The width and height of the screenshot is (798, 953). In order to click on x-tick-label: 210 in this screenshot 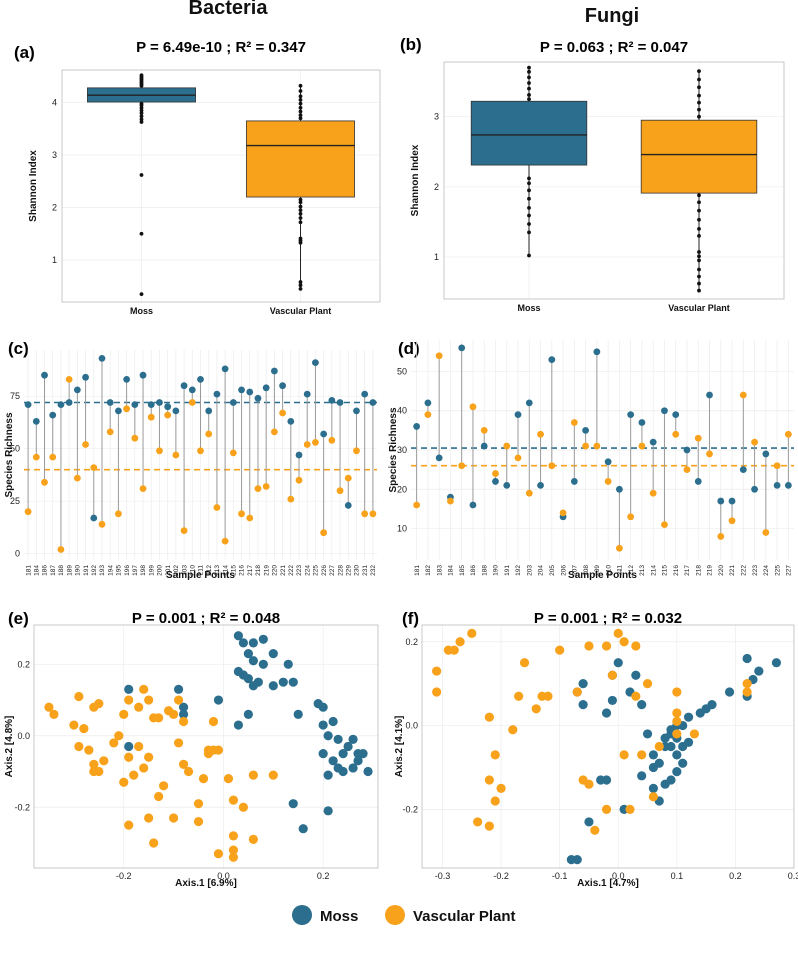, I will do `click(608, 570)`.